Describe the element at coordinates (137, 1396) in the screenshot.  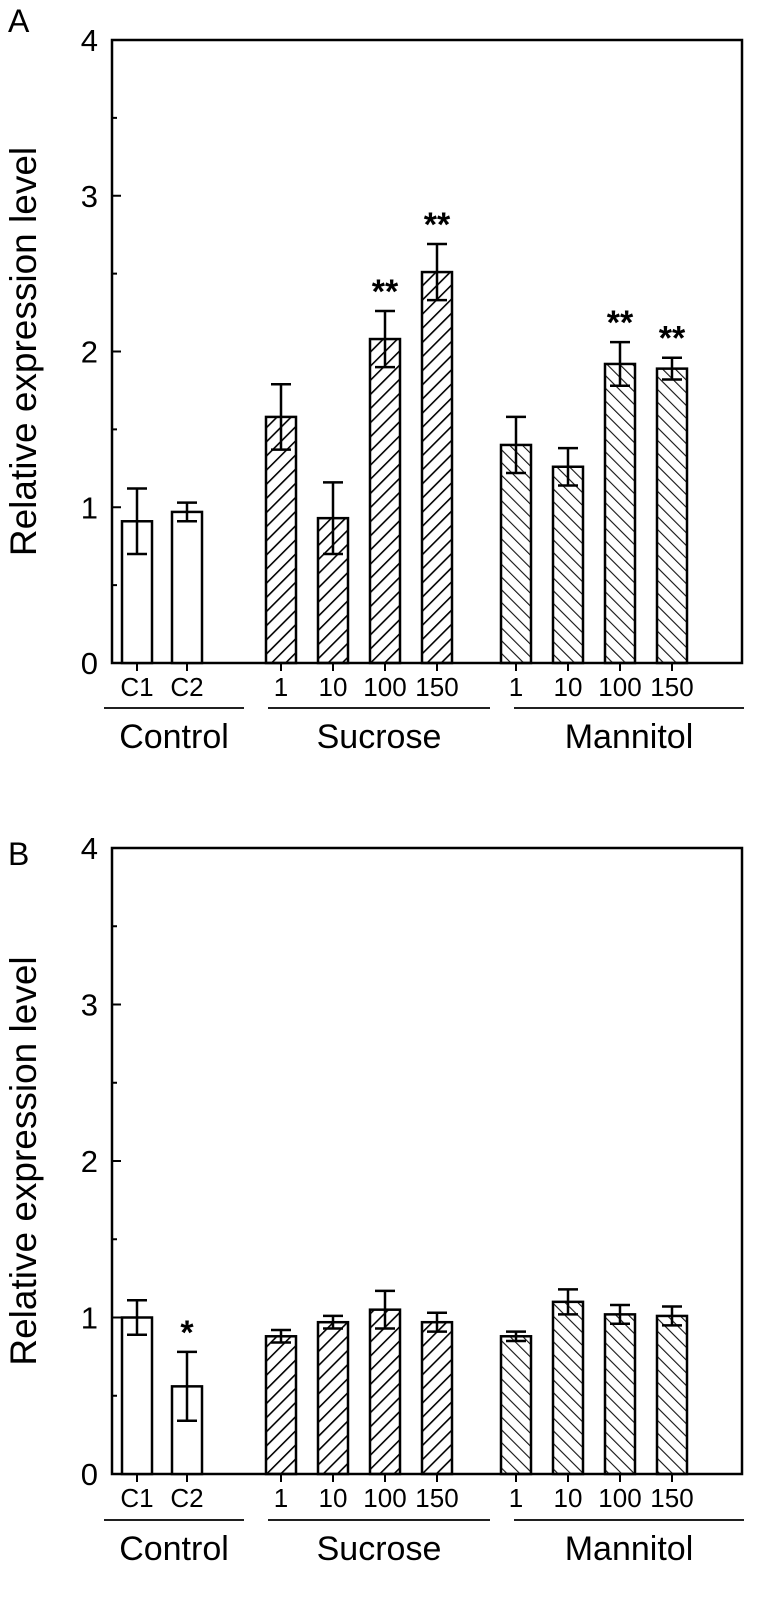
I see `bar-c1-control` at that location.